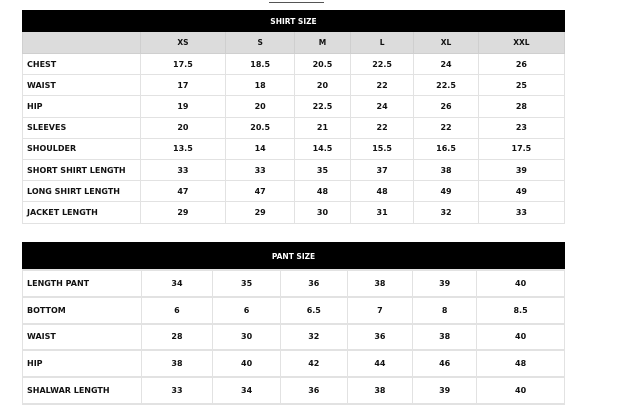 Image resolution: width=620 pixels, height=407 pixels. Describe the element at coordinates (246, 283) in the screenshot. I see `measurement-cell: 35` at that location.